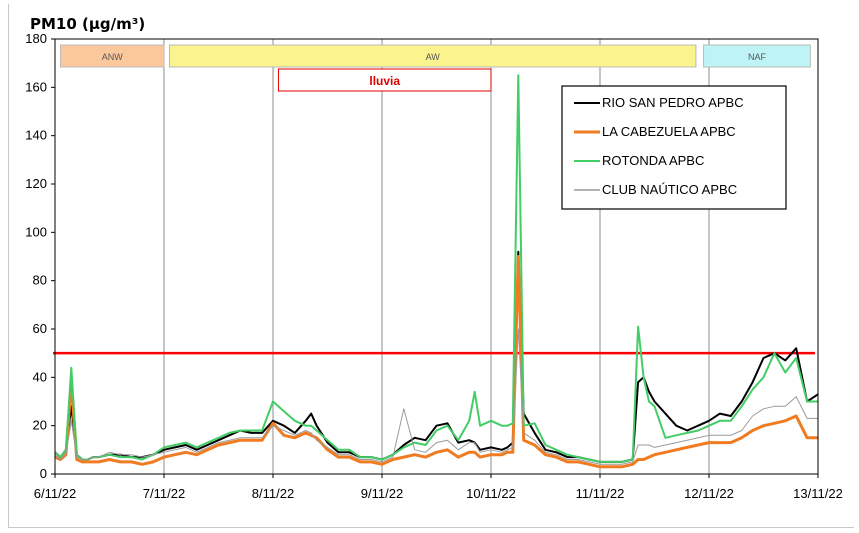 This screenshot has height=533, width=859. I want to click on legend-label: CLUB NAÚTICO APBC, so click(669, 189).